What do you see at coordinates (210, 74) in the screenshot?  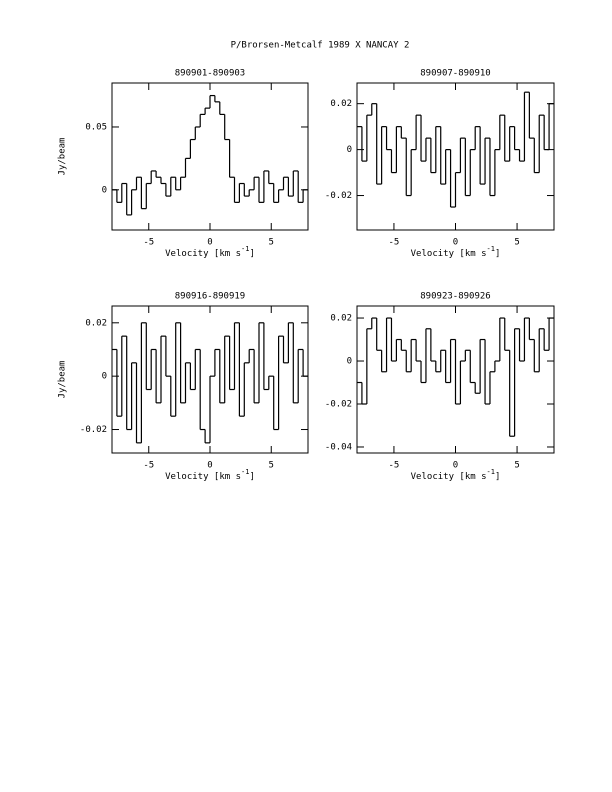 I see `panel-title: 890901-890903` at bounding box center [210, 74].